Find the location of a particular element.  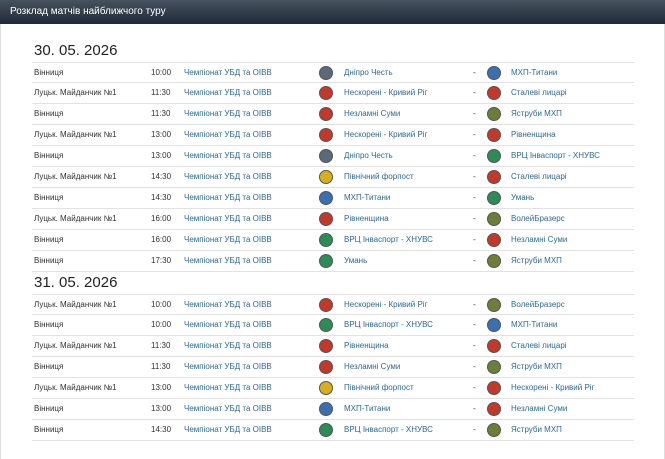

away-team: ВРЦ Інваспорт - ХНУВС is located at coordinates (555, 155).